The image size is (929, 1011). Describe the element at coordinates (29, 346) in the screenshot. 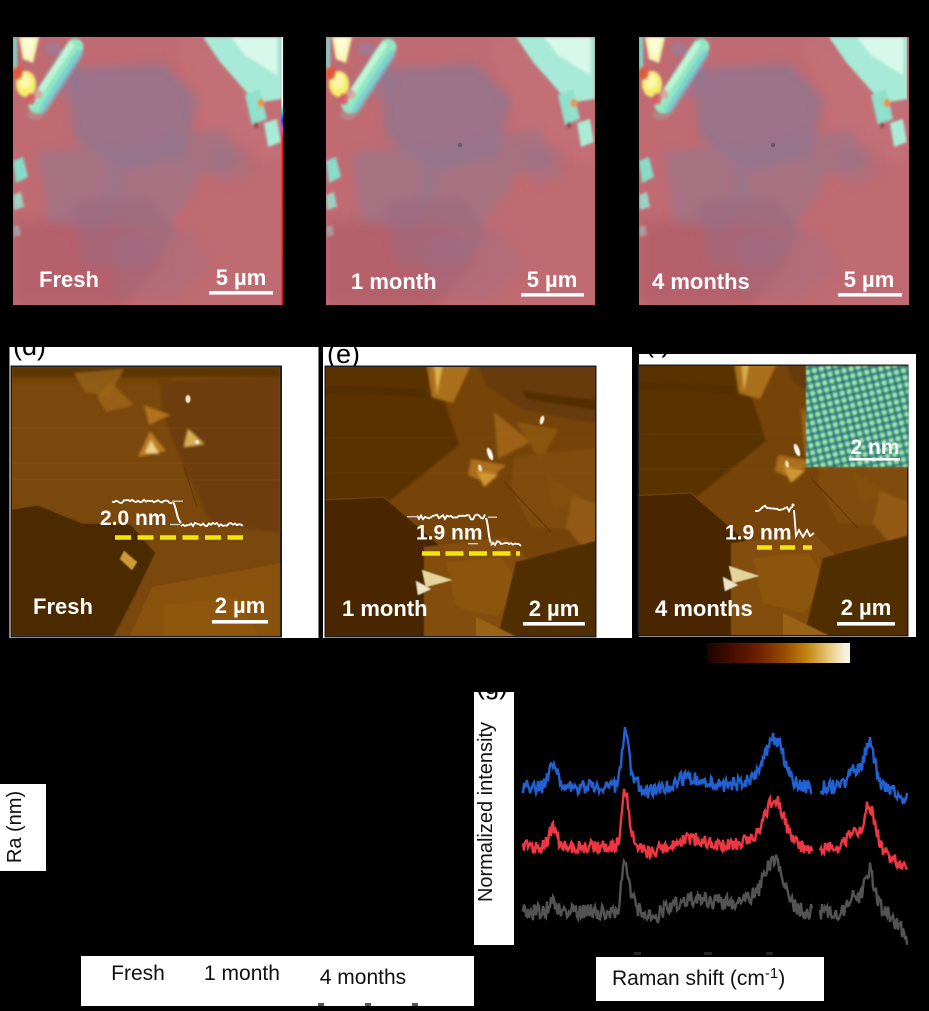

I see `svg-text: (d)` at that location.